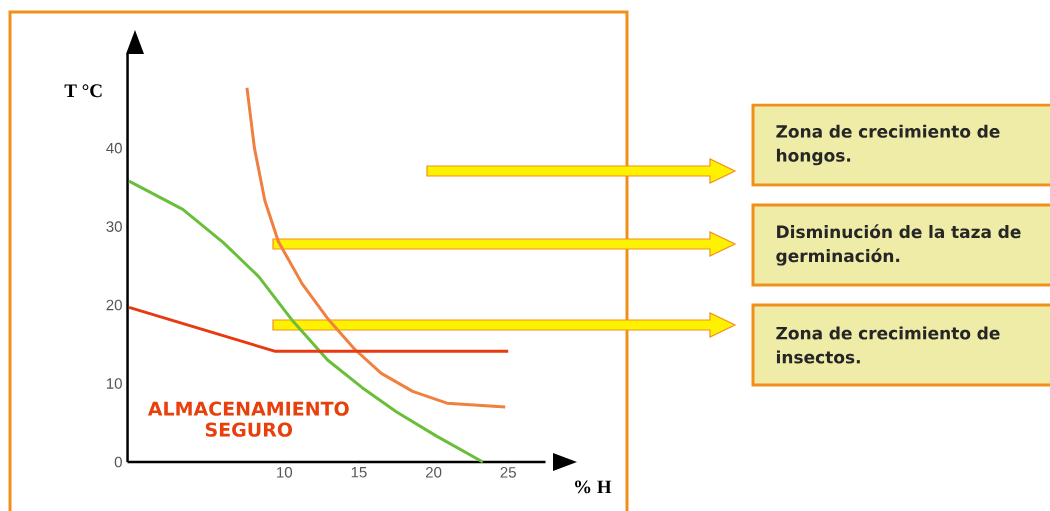 This screenshot has height=511, width=1050. I want to click on y-tick-label: 0, so click(118, 462).